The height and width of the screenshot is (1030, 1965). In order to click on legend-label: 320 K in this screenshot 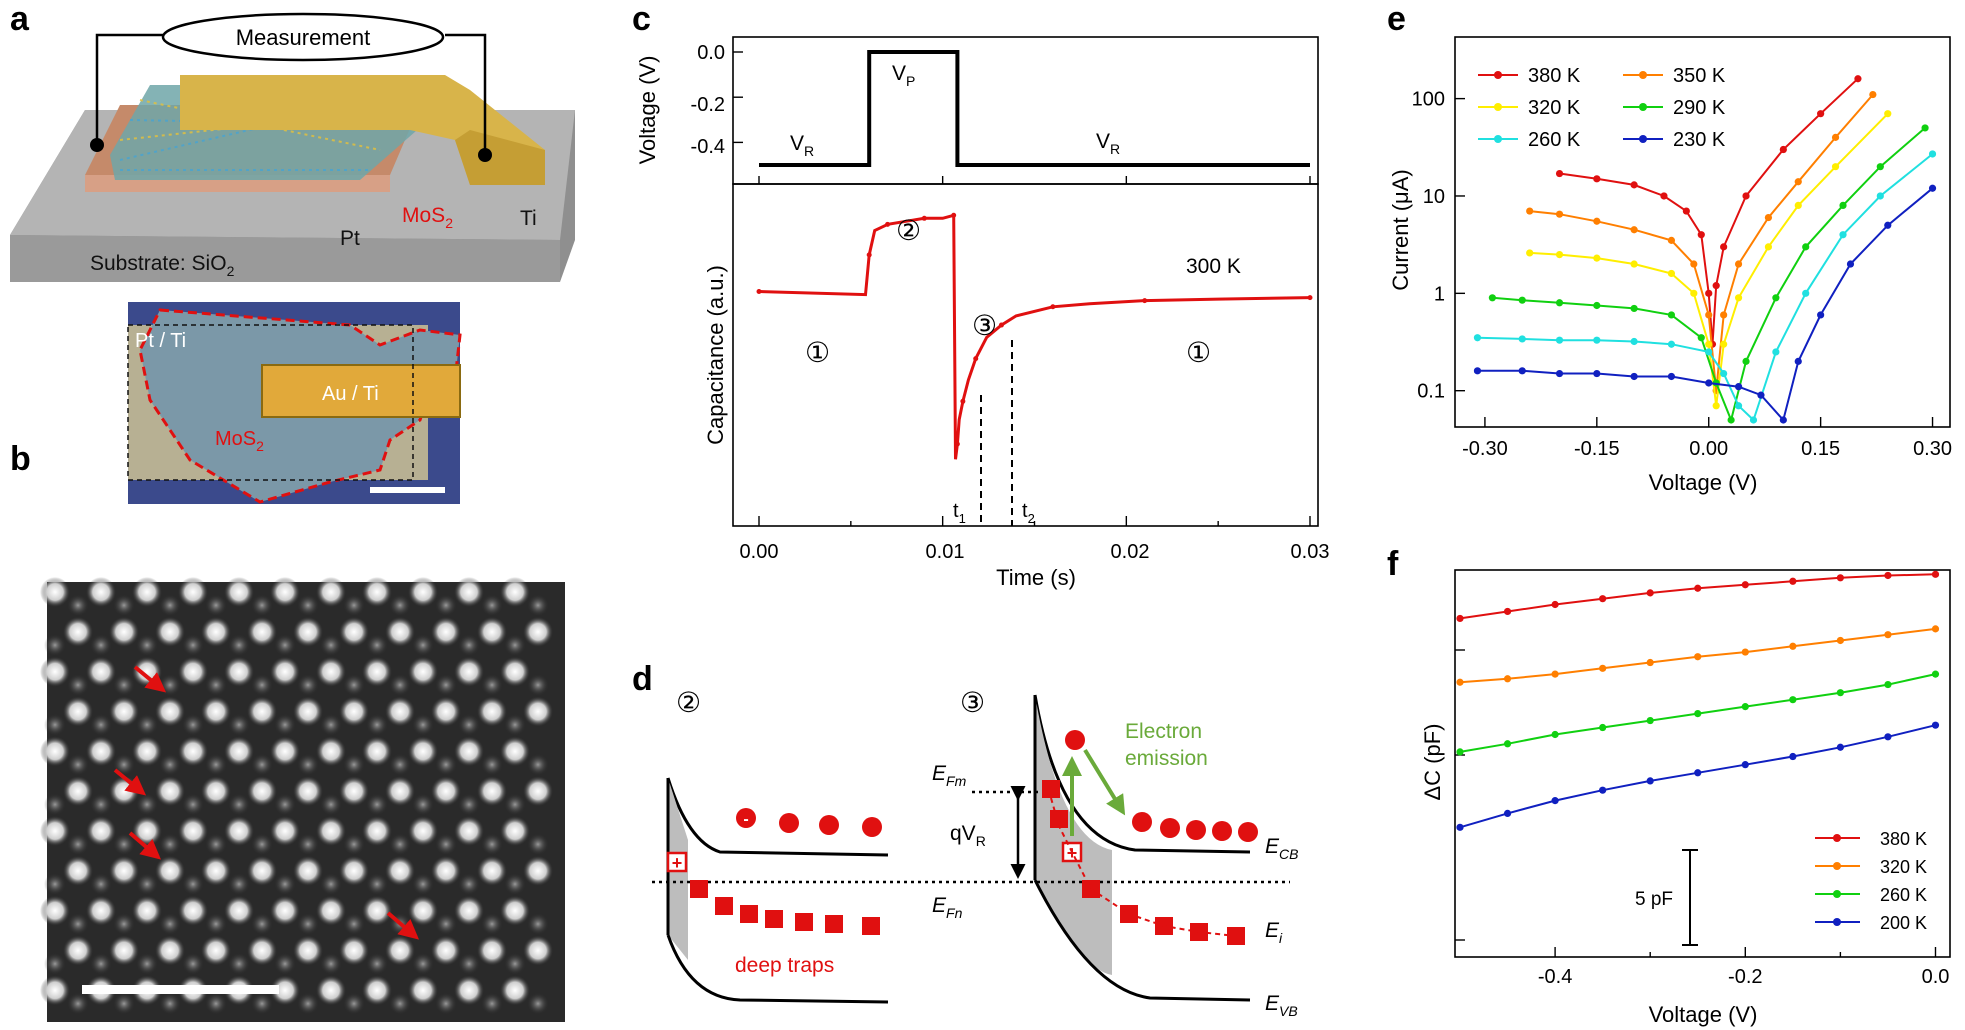, I will do `click(1903, 867)`.